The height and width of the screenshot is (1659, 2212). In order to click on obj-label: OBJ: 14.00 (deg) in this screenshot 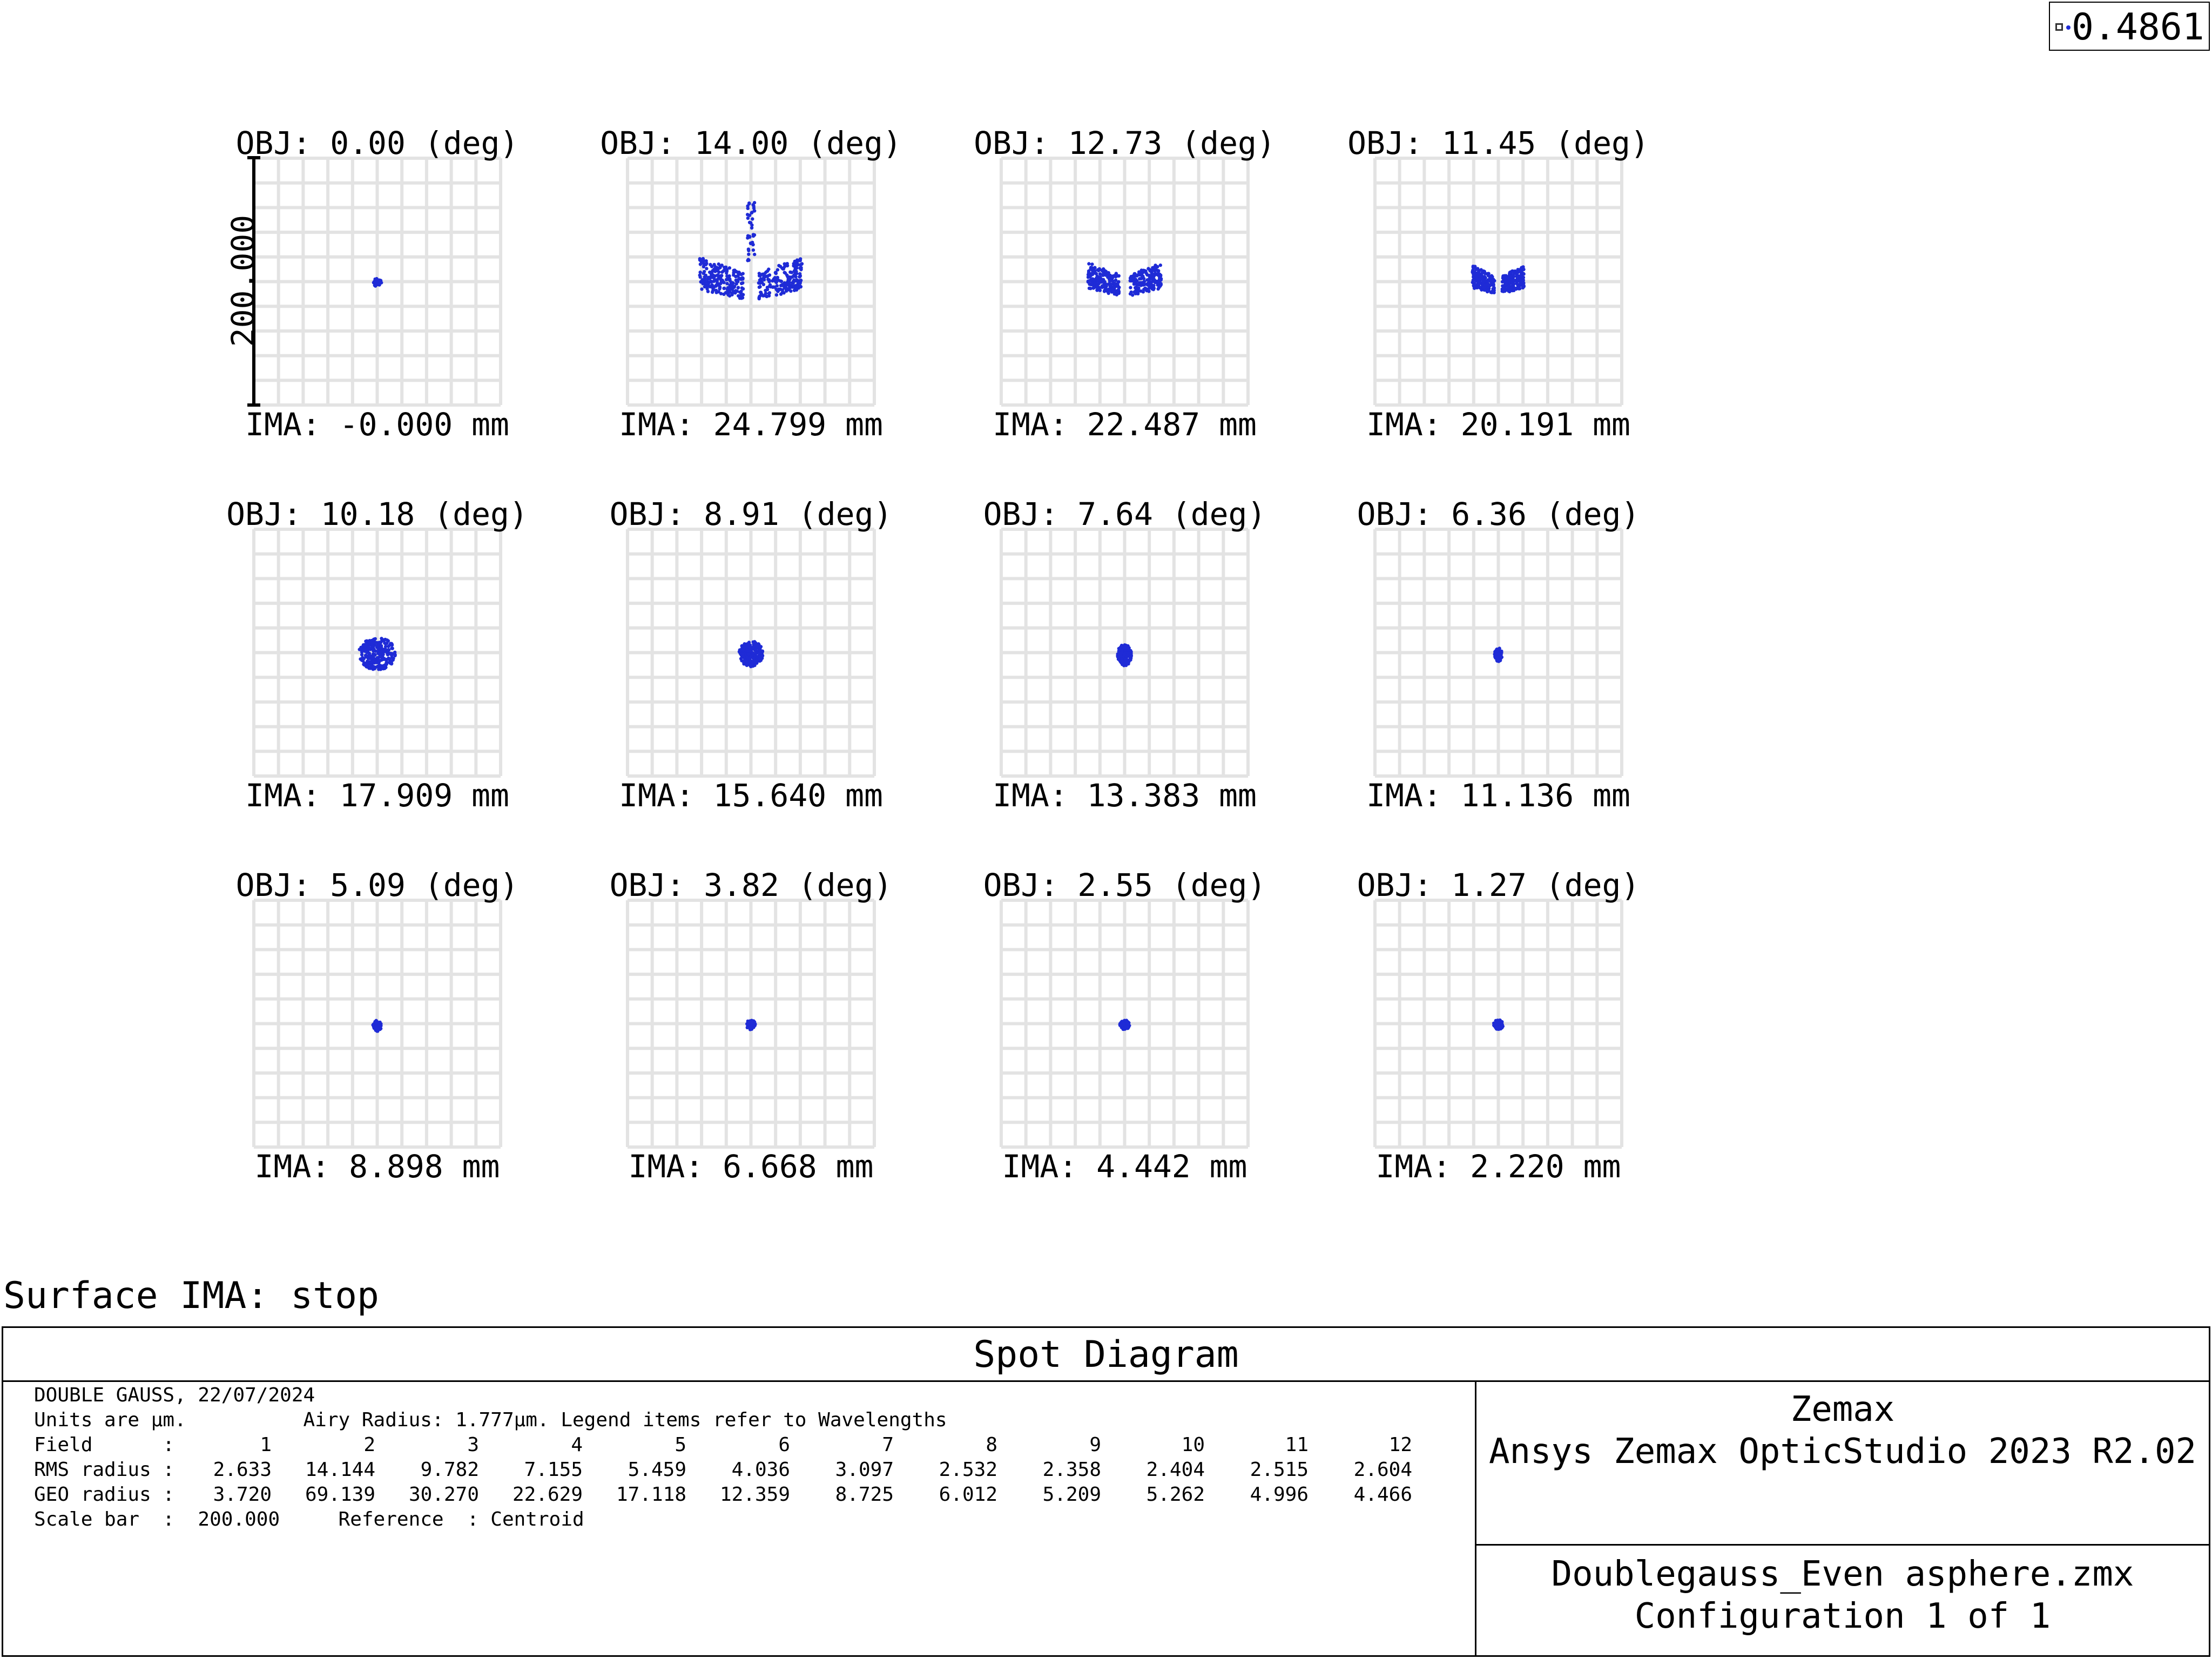, I will do `click(751, 143)`.